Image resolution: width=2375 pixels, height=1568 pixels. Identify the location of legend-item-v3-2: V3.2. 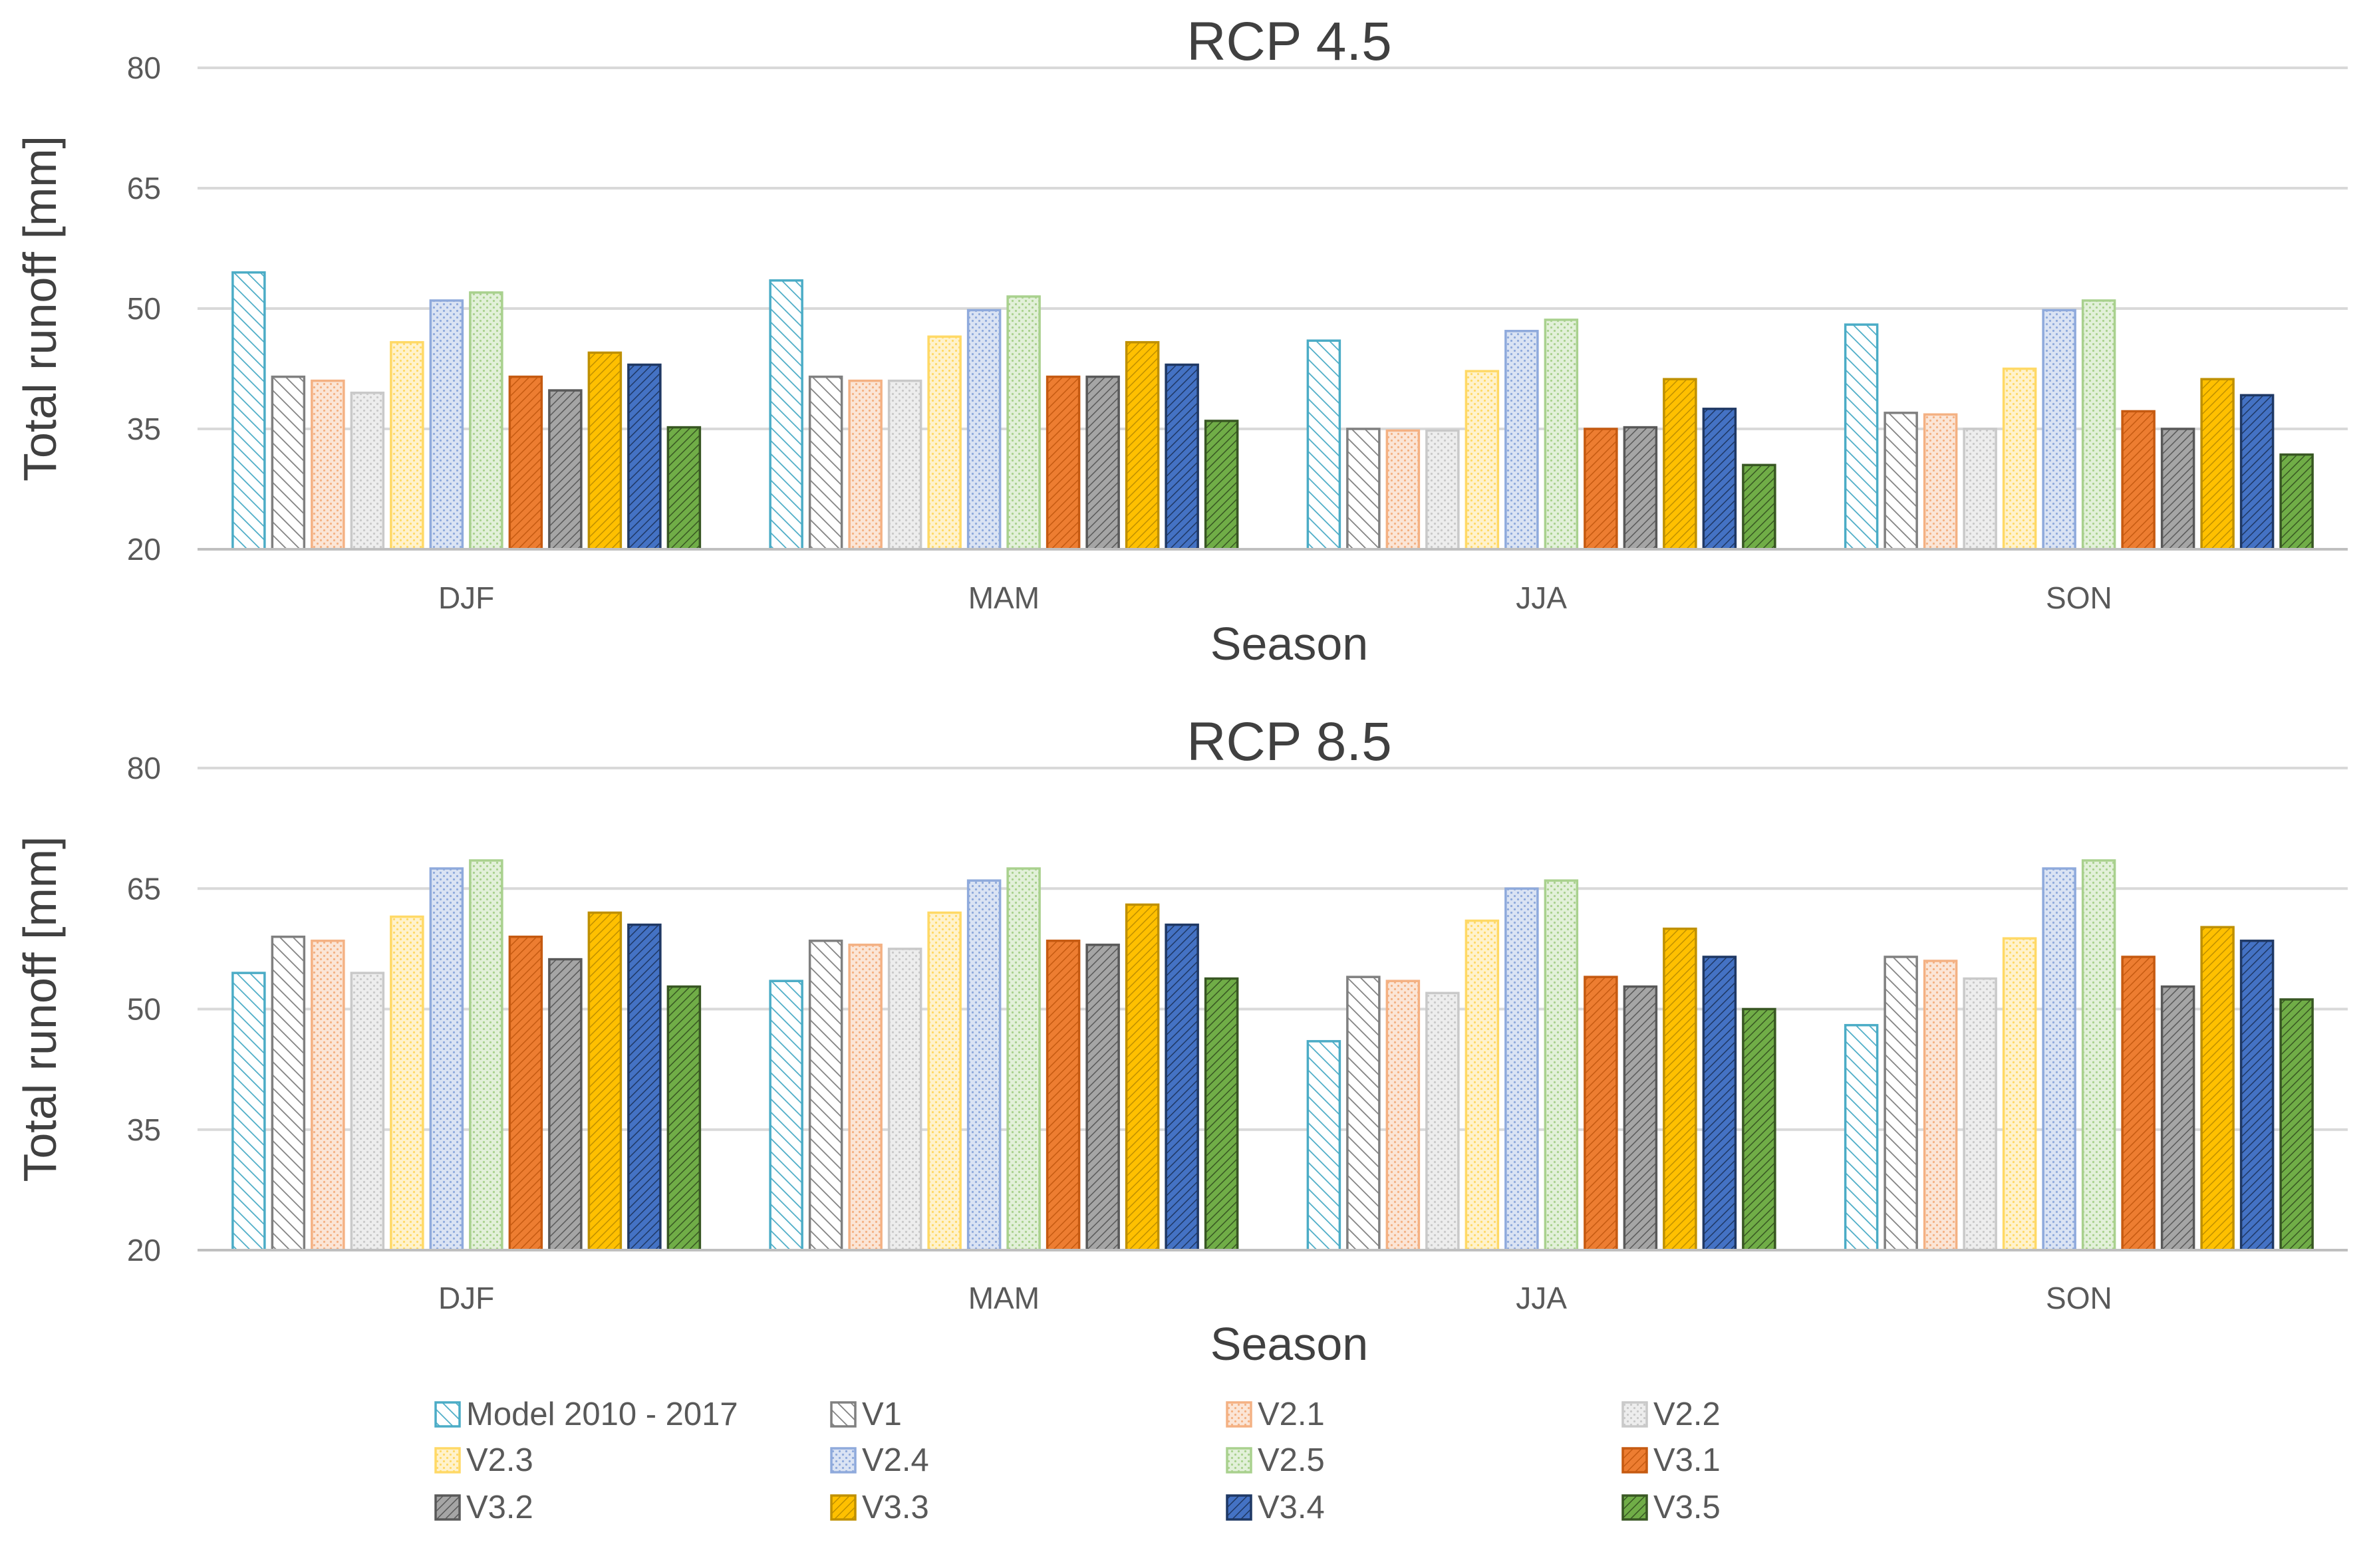
(484, 1507).